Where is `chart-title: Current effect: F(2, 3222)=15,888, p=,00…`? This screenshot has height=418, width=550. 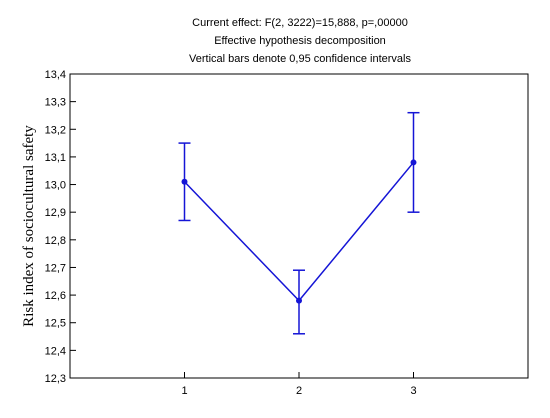 chart-title: Current effect: F(2, 3222)=15,888, p=,00… is located at coordinates (300, 23).